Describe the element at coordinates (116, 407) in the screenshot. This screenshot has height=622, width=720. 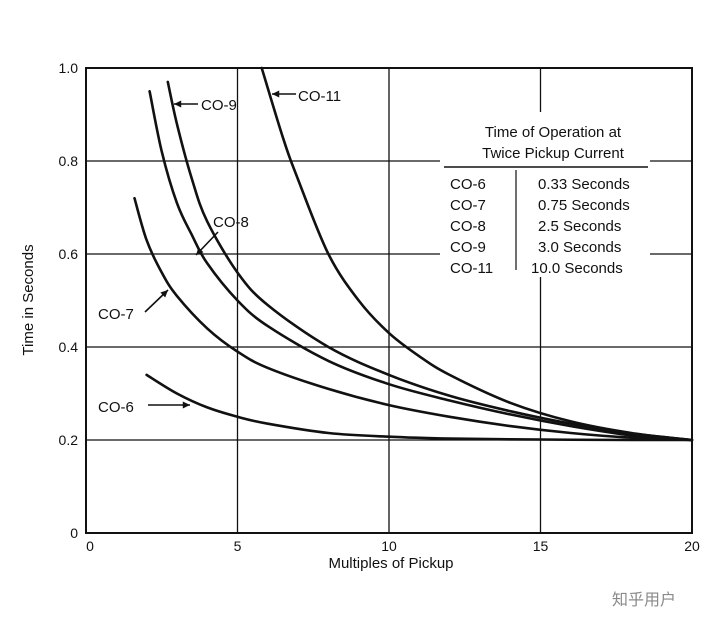
I see `series-label-co-6: CO-6` at that location.